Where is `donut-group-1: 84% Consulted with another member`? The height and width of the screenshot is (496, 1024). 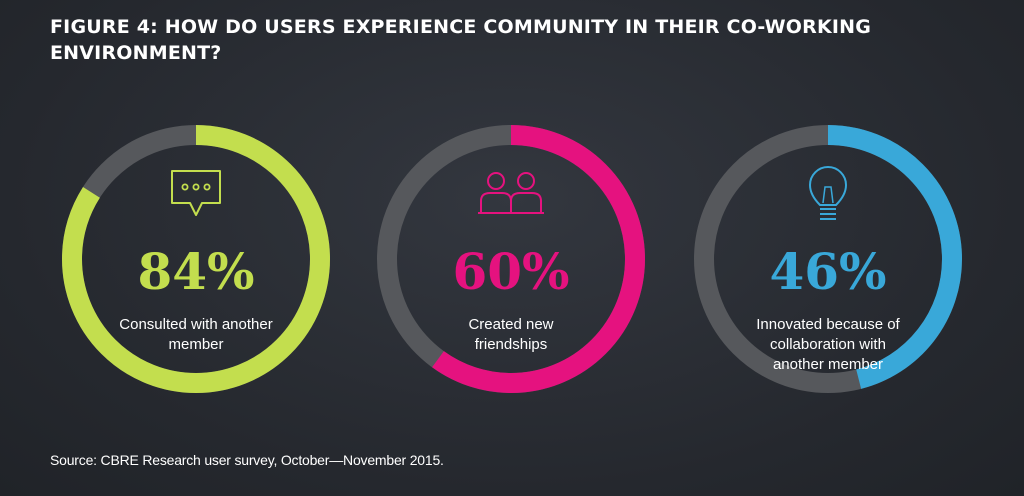
donut-group-1: 84% Consulted with another member is located at coordinates (196, 259).